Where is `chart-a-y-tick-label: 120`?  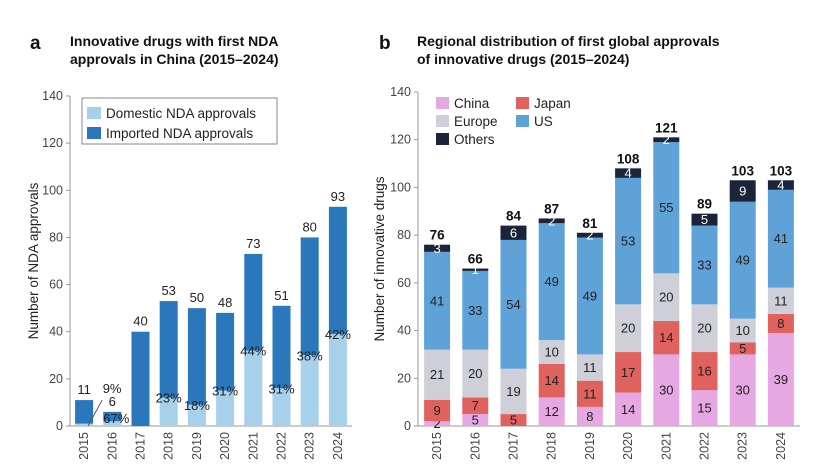 chart-a-y-tick-label: 120 is located at coordinates (52, 143).